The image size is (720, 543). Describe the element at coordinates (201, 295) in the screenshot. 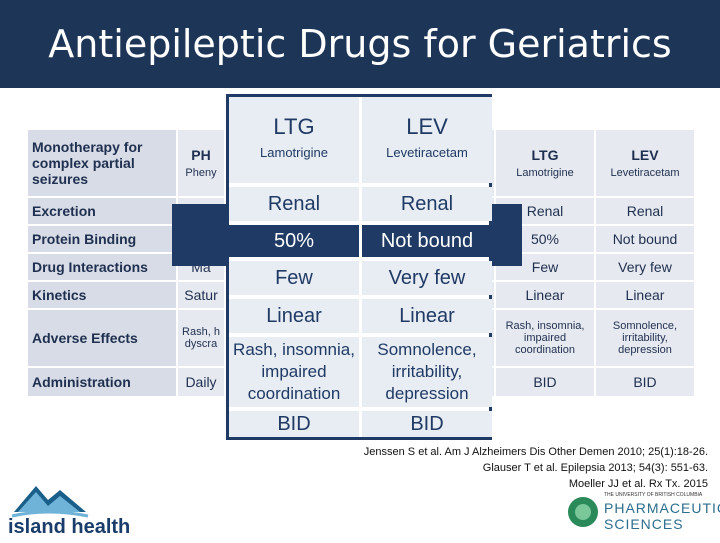

I see `partial-cell: Satur` at that location.